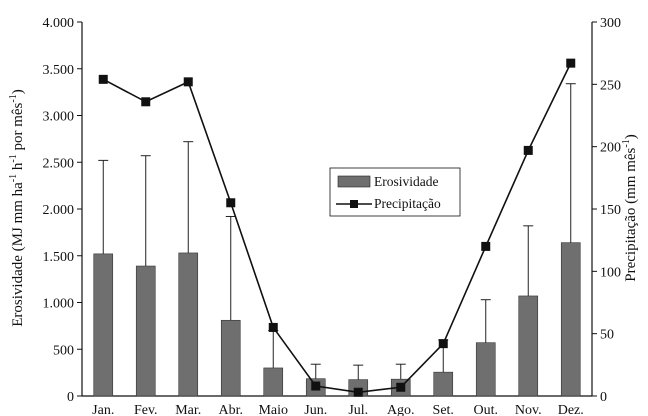 Image resolution: width=648 pixels, height=416 pixels. What do you see at coordinates (17, 208) in the screenshot?
I see `y-axis-left-title: Erosividade (MJ mm ha-1 h-1 por mês-1)` at bounding box center [17, 208].